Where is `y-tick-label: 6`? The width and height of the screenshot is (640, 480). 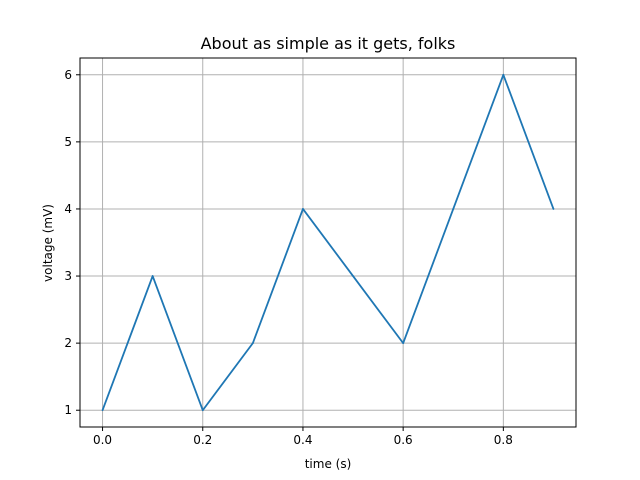 y-tick-label: 6 is located at coordinates (68, 75).